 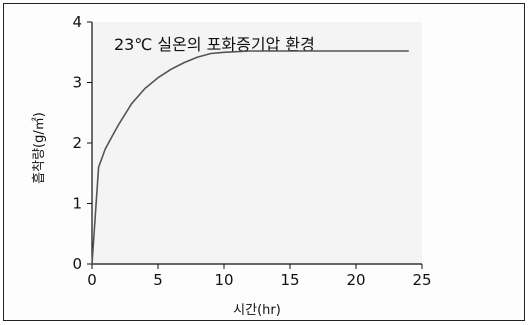 What do you see at coordinates (77, 264) in the screenshot?
I see `y-tick-label: 0` at bounding box center [77, 264].